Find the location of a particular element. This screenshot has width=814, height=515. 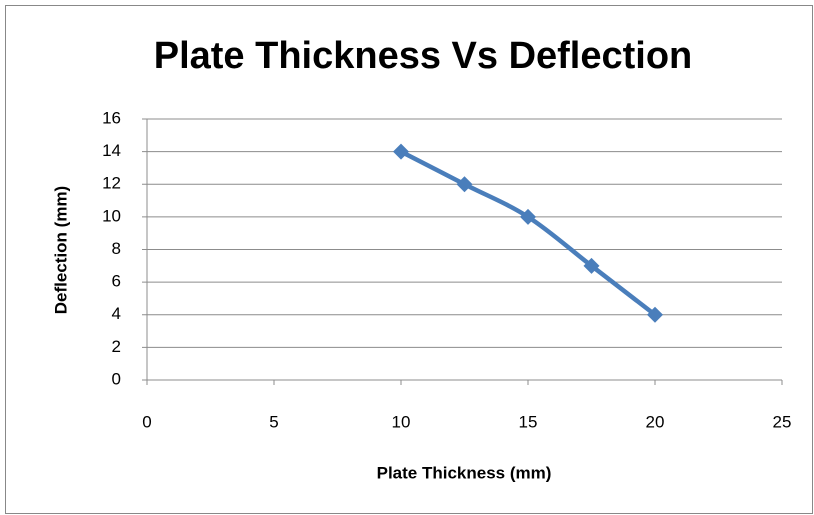

x-tick-label: 25 is located at coordinates (782, 421).